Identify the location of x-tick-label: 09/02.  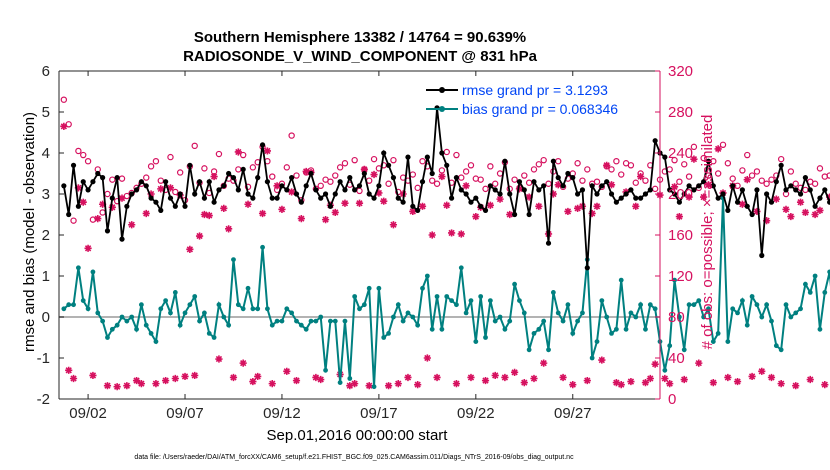
(88, 413).